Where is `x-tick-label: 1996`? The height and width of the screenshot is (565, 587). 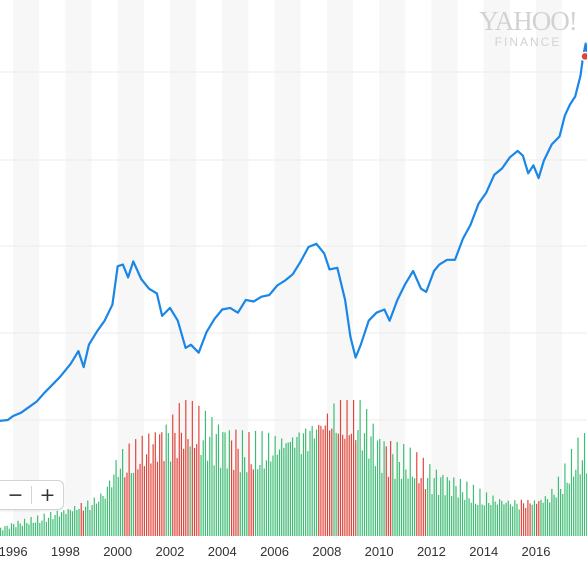 x-tick-label: 1996 is located at coordinates (14, 551).